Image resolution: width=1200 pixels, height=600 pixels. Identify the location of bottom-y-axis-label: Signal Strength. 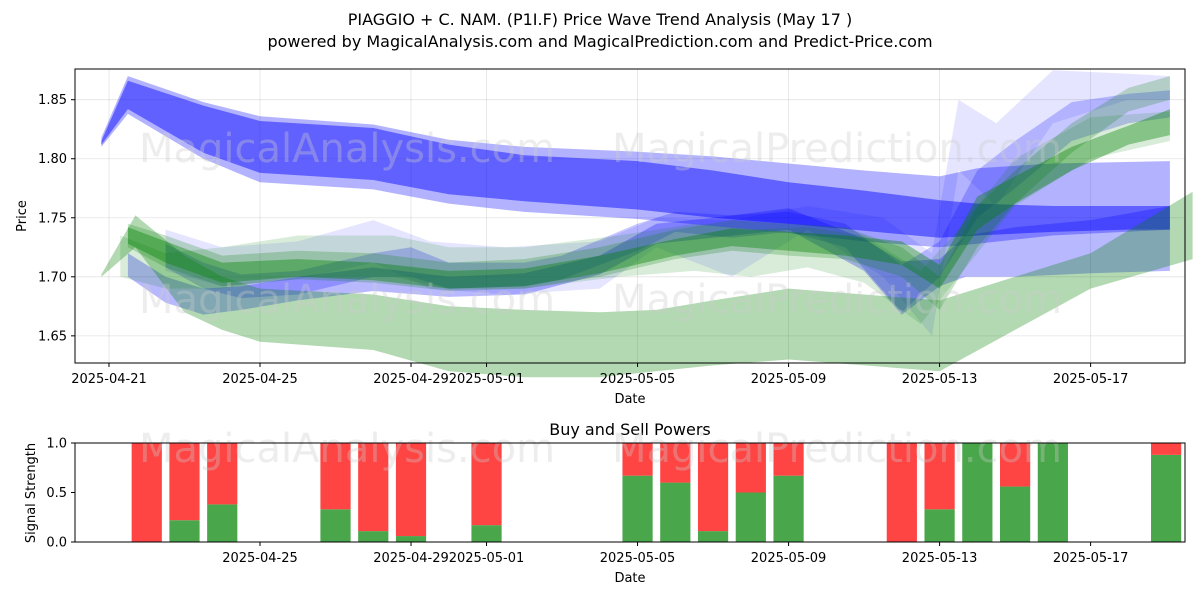
(31, 493).